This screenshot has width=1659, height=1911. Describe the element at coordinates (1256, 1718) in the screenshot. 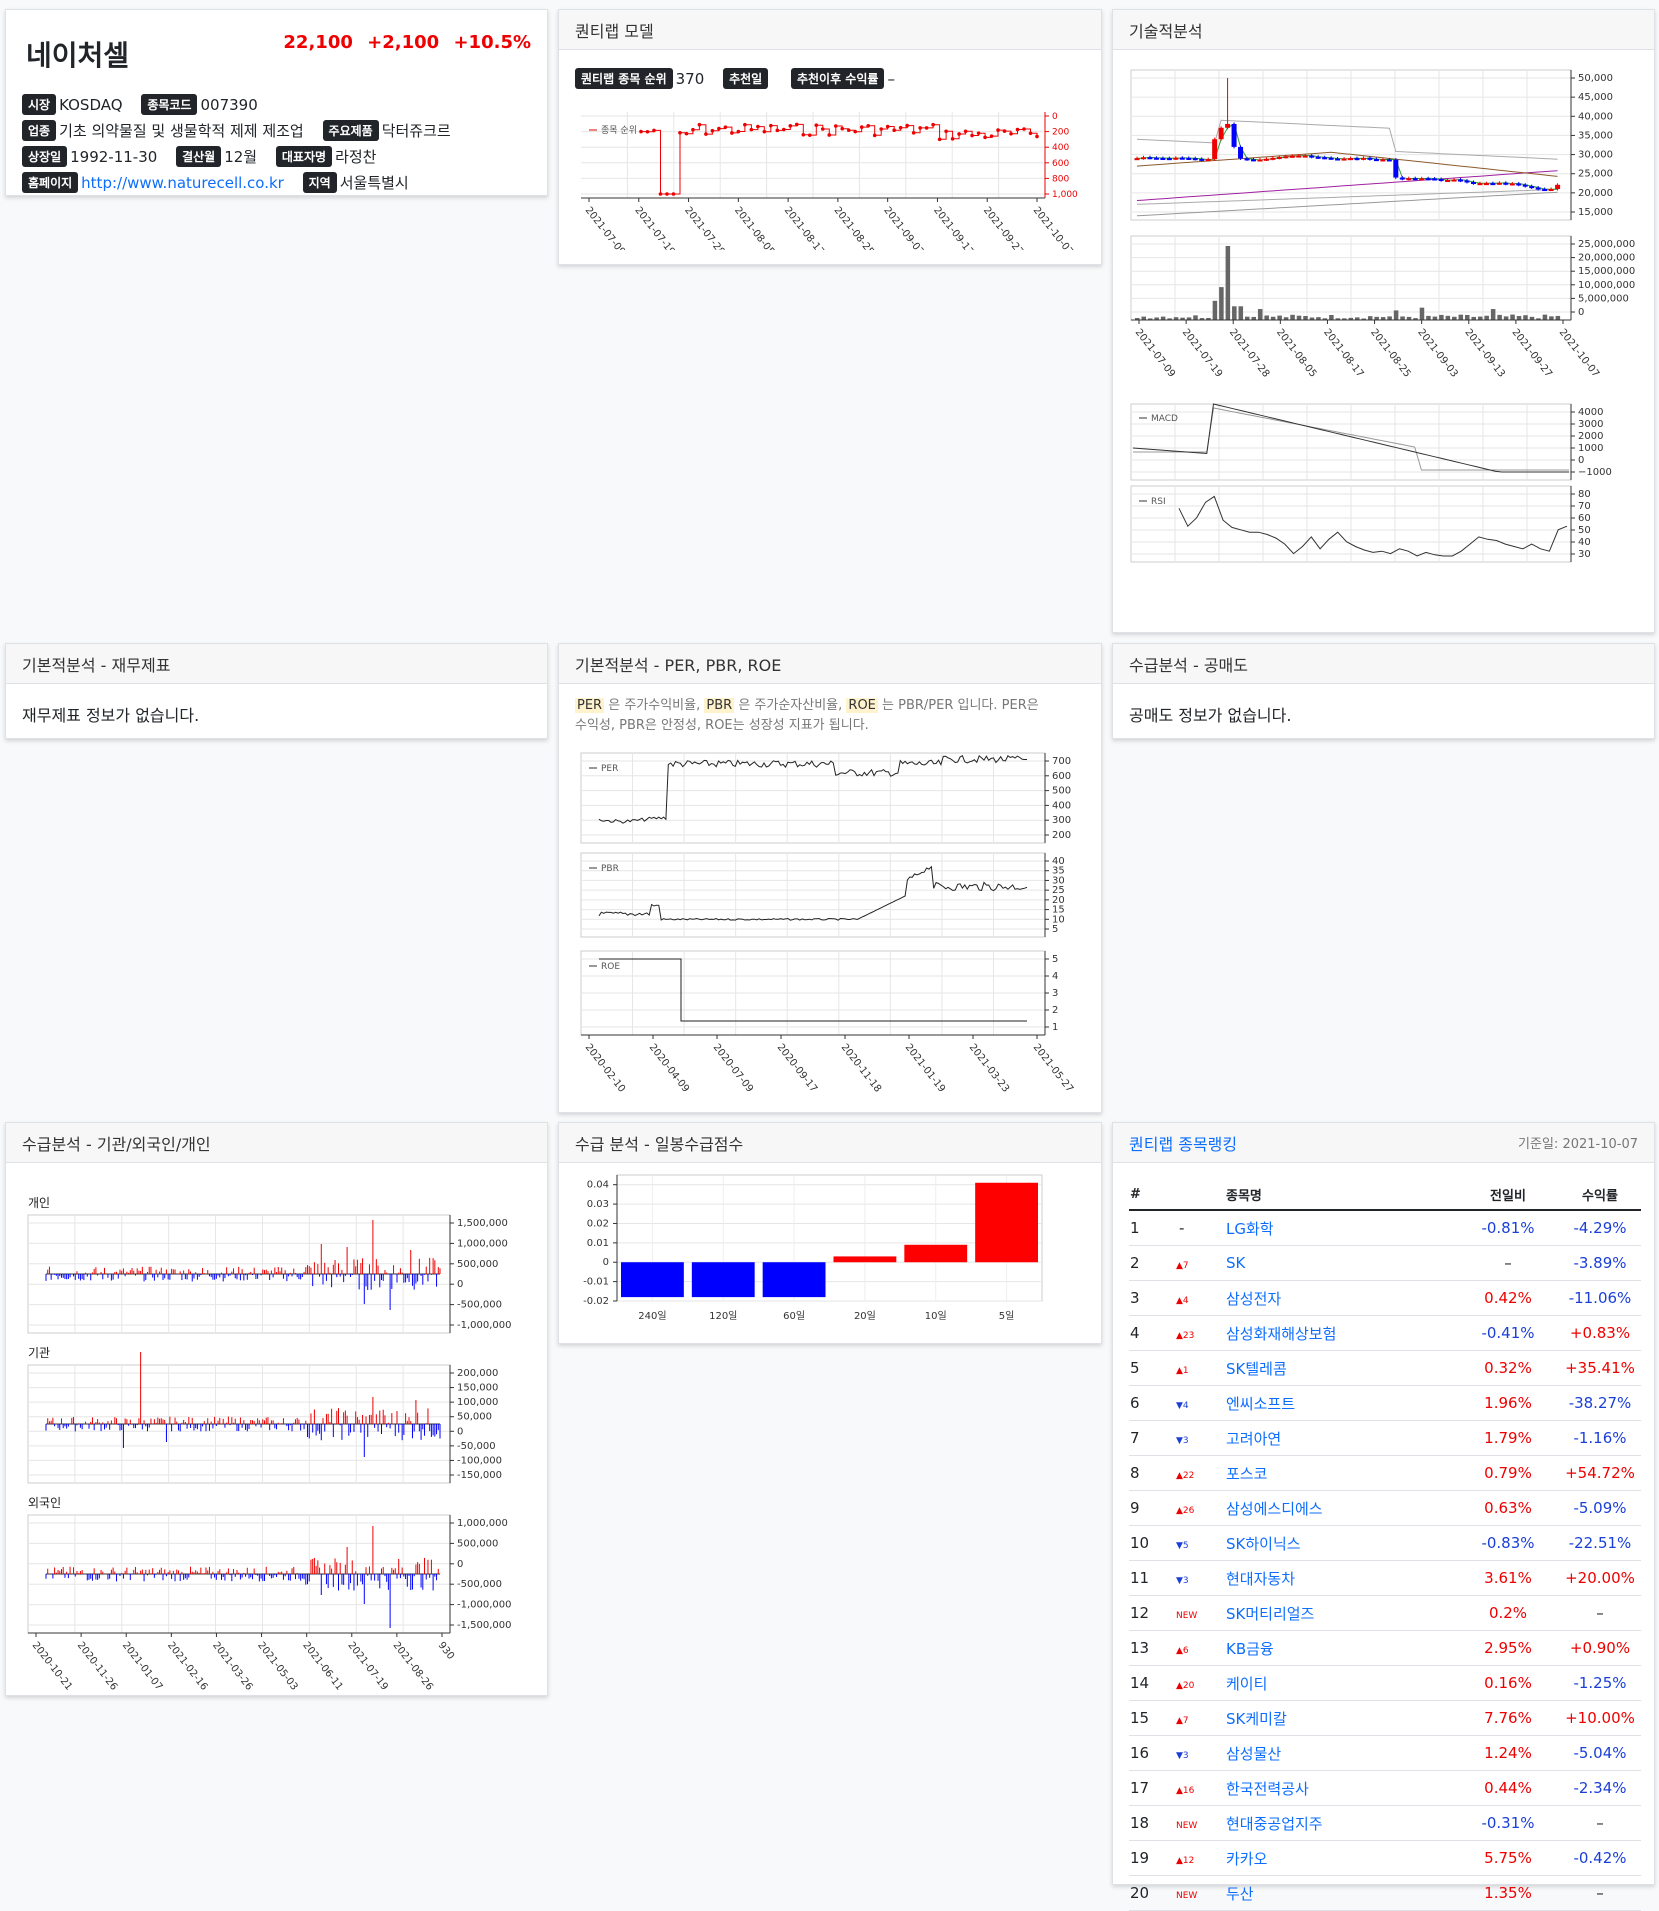

I see `ranking-stock-link: SK케미칼` at that location.